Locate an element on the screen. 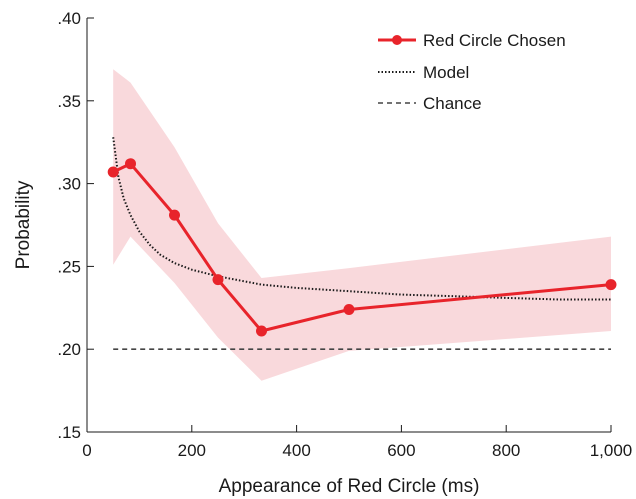  legend-item-chance: Chance is located at coordinates (430, 103).